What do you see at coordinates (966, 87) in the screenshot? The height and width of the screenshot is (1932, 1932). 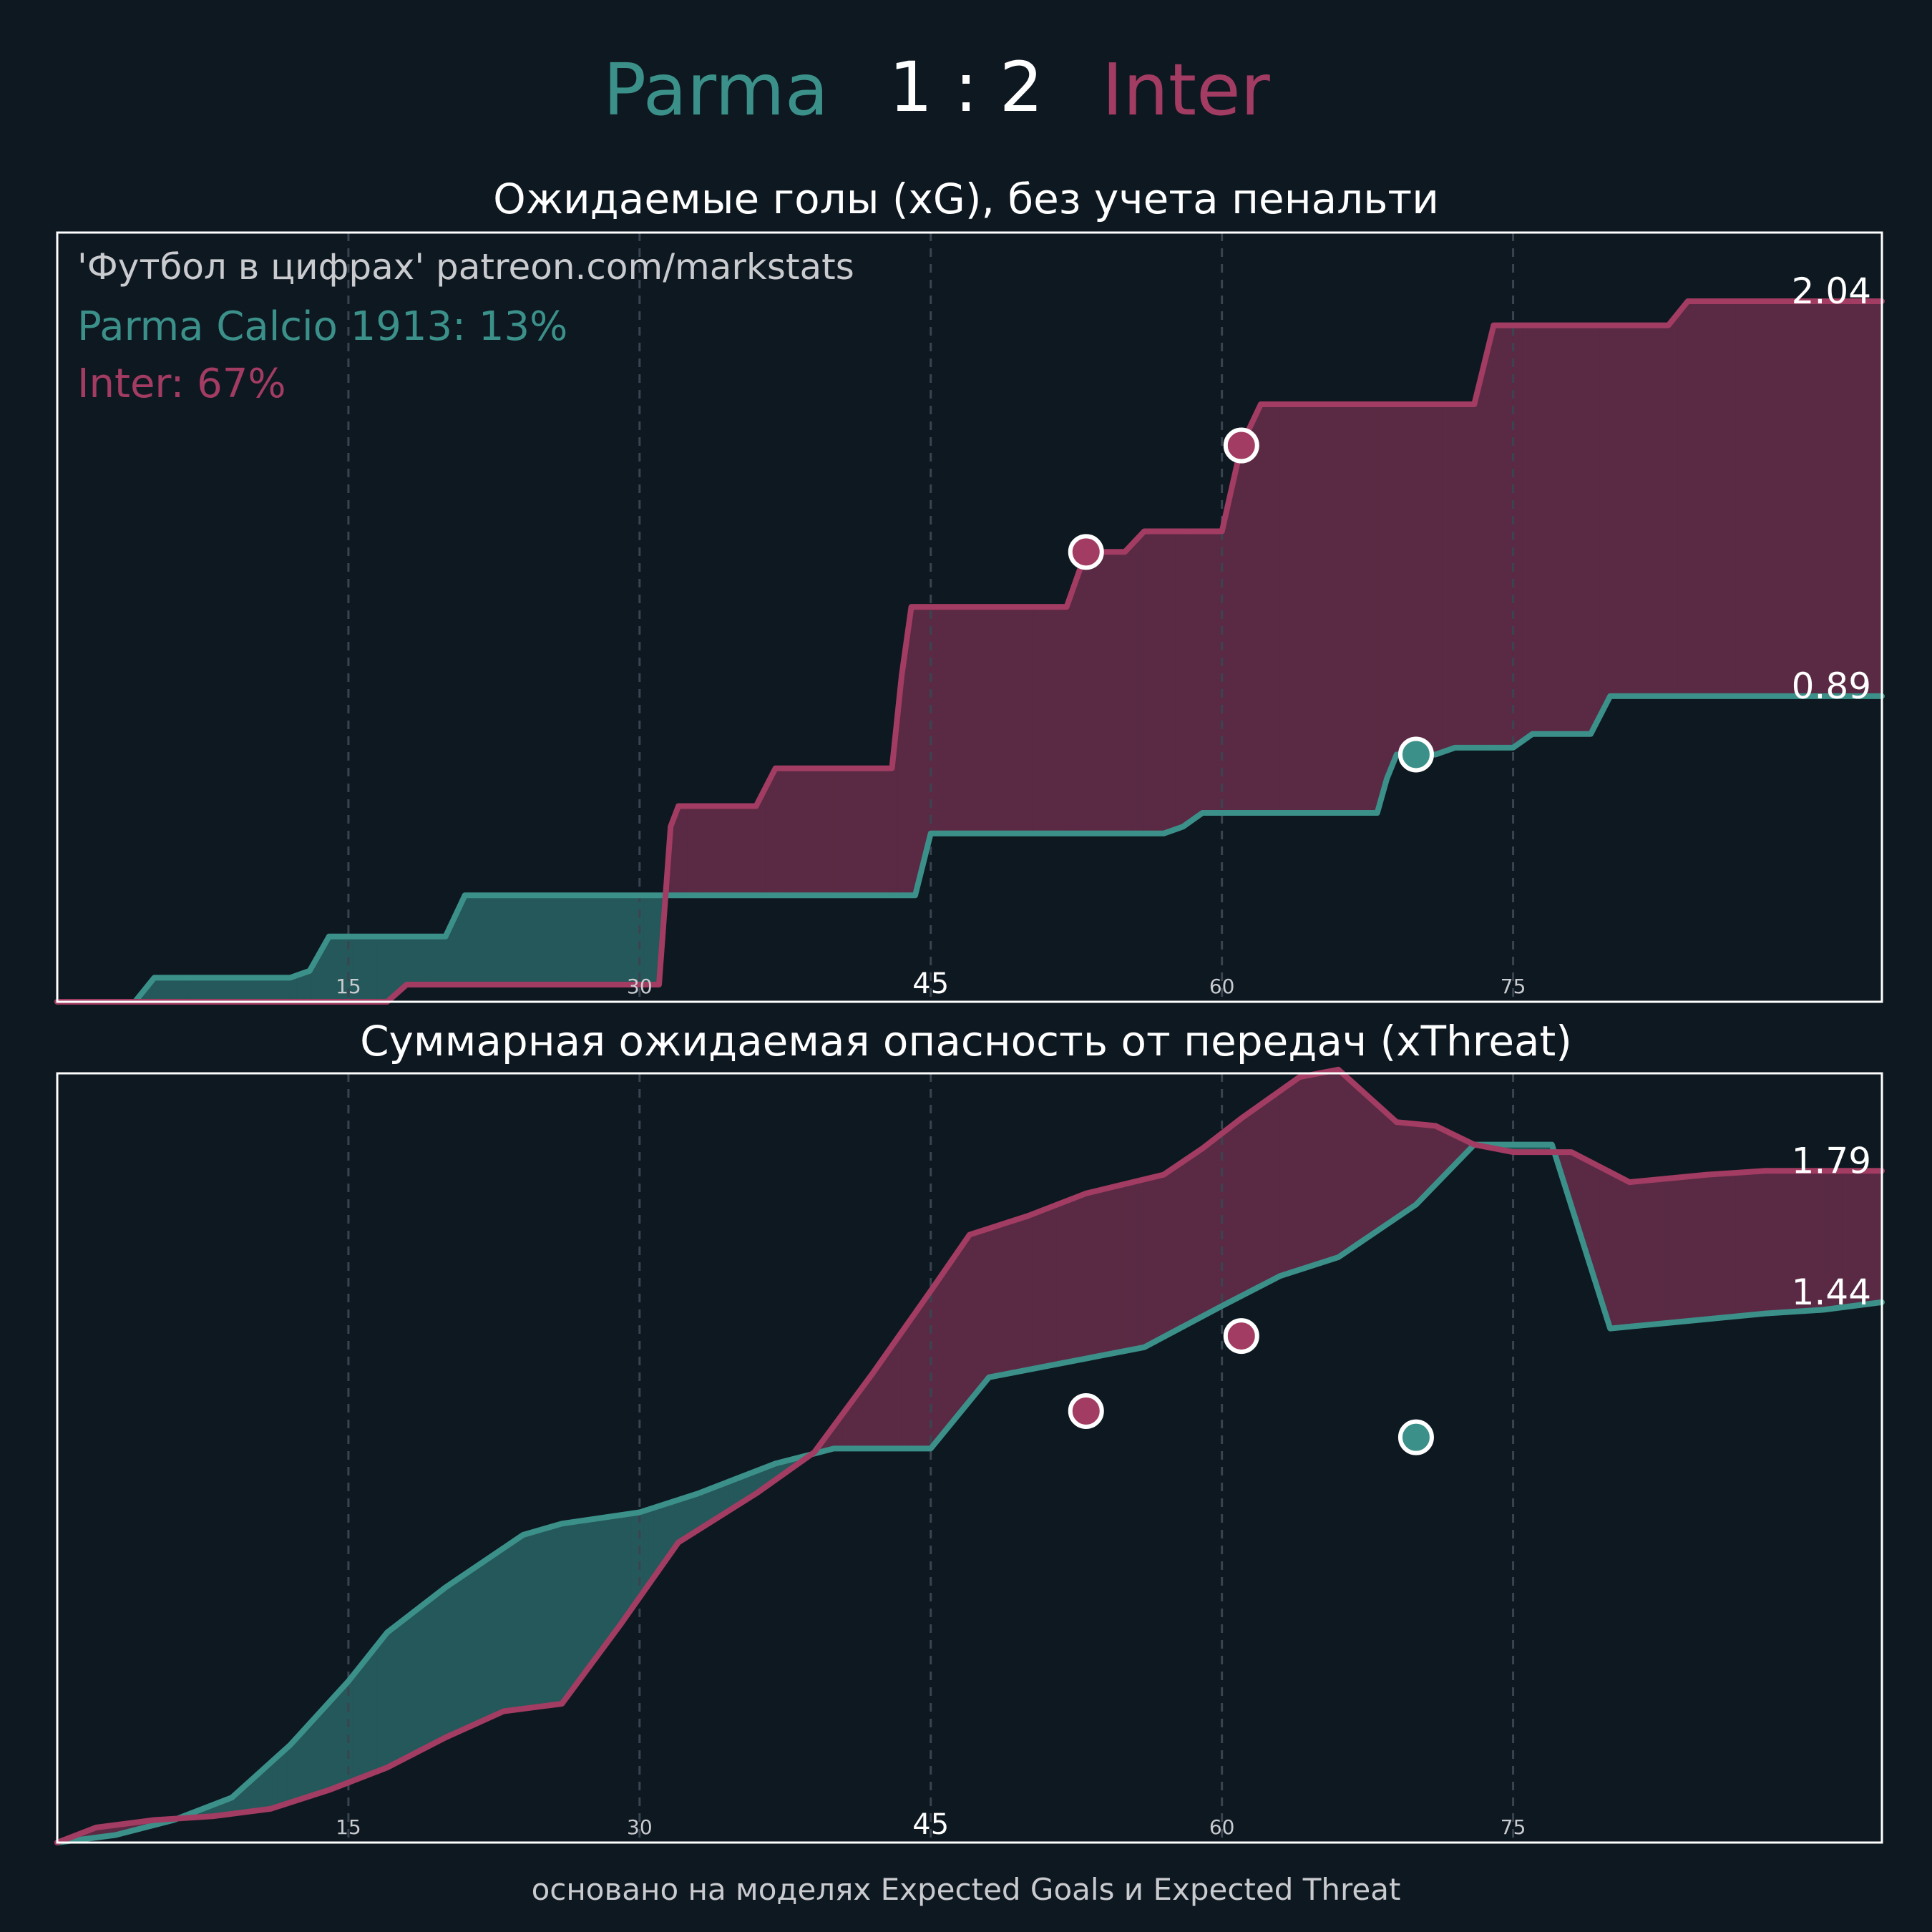 I see `match-score: 1 : 2` at bounding box center [966, 87].